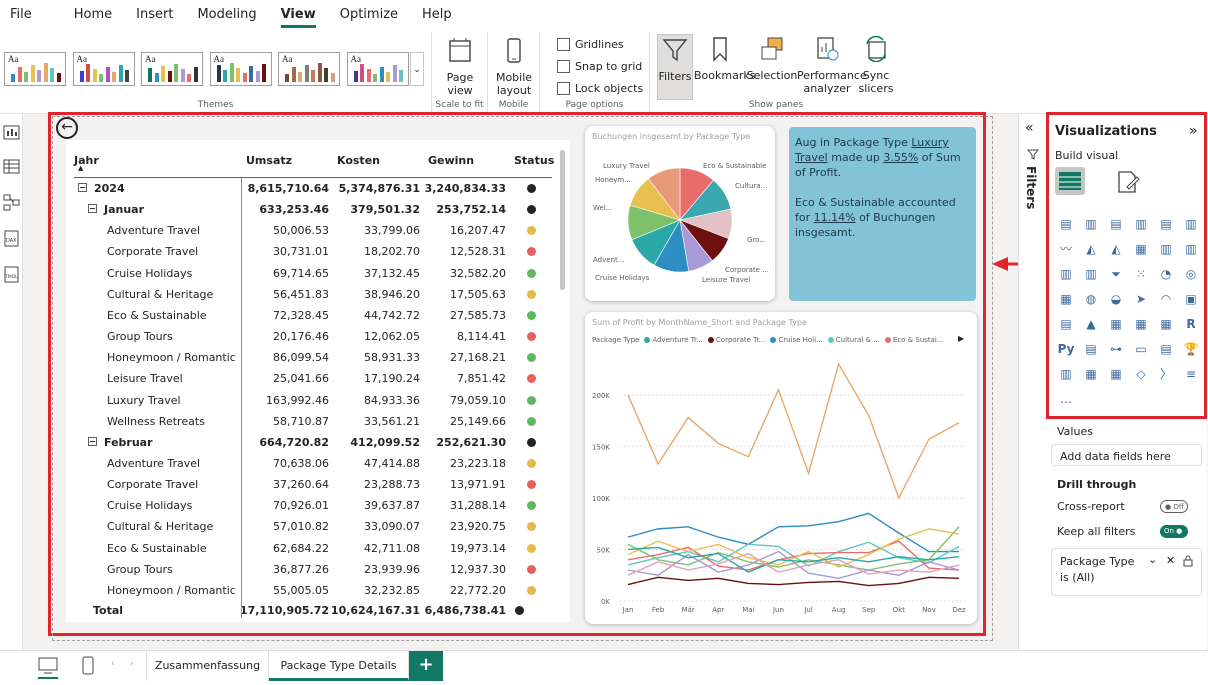 This screenshot has height=685, width=1208. I want to click on pie-slice, so click(664, 194).